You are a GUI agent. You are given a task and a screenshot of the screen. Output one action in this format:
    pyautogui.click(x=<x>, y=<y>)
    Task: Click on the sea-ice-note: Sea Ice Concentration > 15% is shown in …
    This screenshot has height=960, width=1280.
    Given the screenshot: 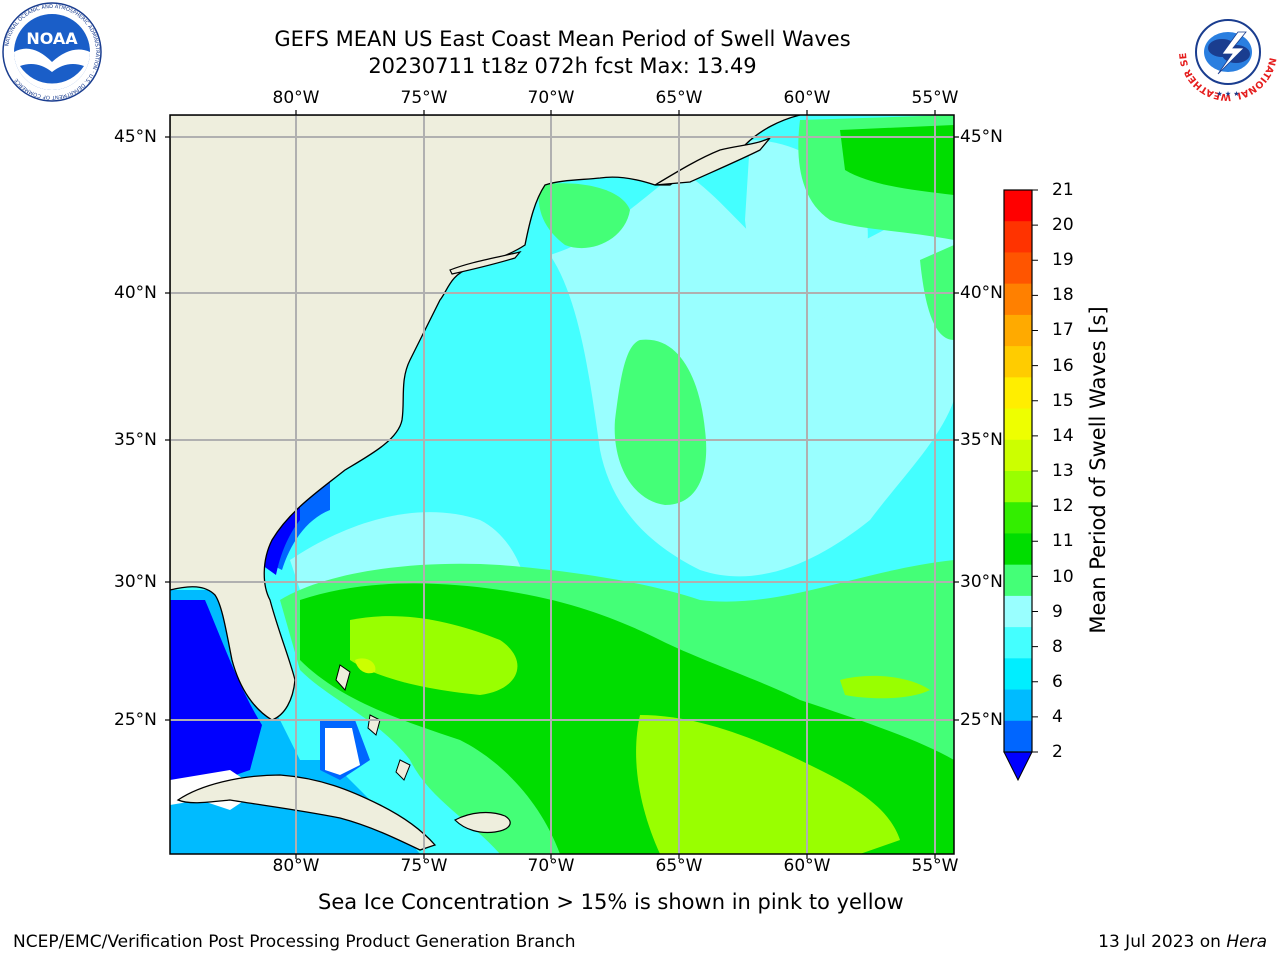 What is the action you would take?
    pyautogui.click(x=611, y=902)
    